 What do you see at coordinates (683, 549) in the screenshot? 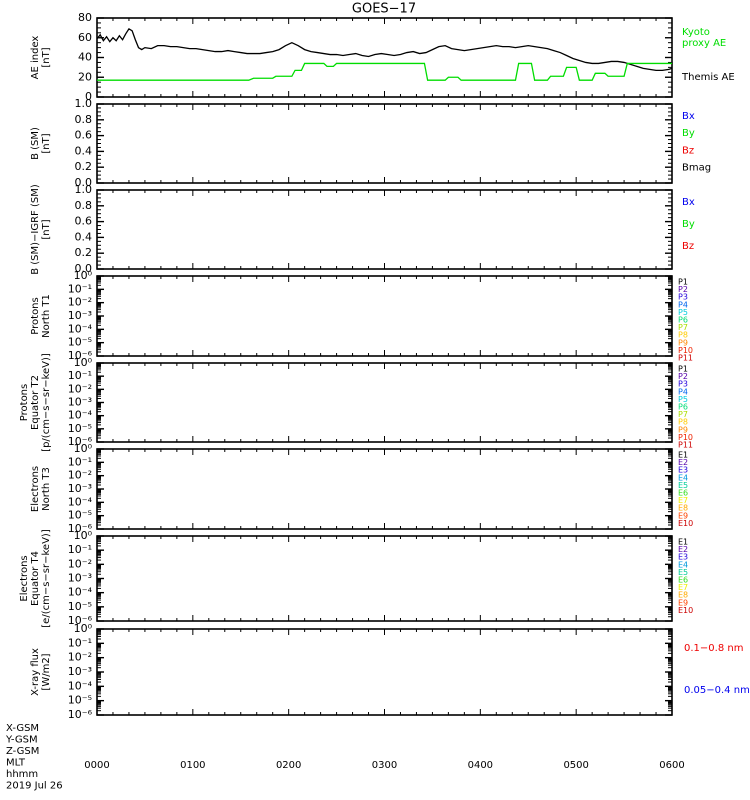
I see `legend-item: E2` at bounding box center [683, 549].